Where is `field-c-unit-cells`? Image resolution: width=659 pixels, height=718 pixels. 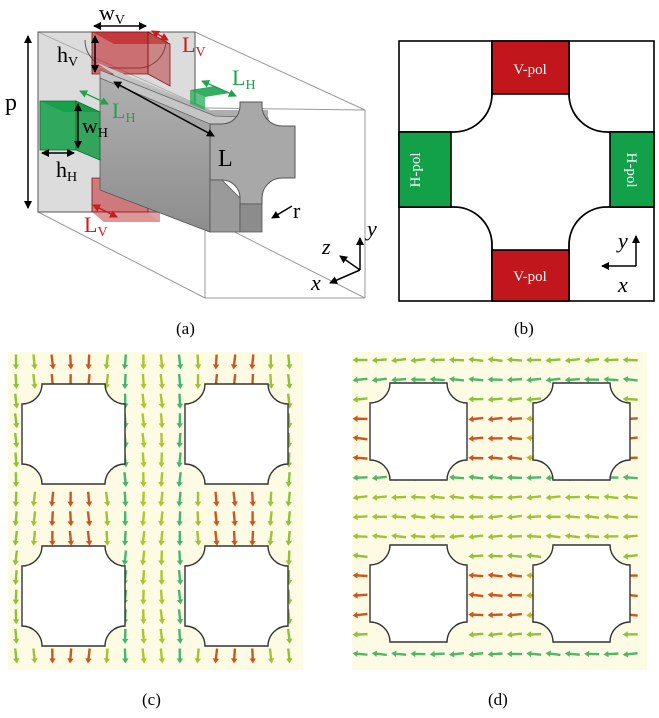
field-c-unit-cells is located at coordinates (155, 515).